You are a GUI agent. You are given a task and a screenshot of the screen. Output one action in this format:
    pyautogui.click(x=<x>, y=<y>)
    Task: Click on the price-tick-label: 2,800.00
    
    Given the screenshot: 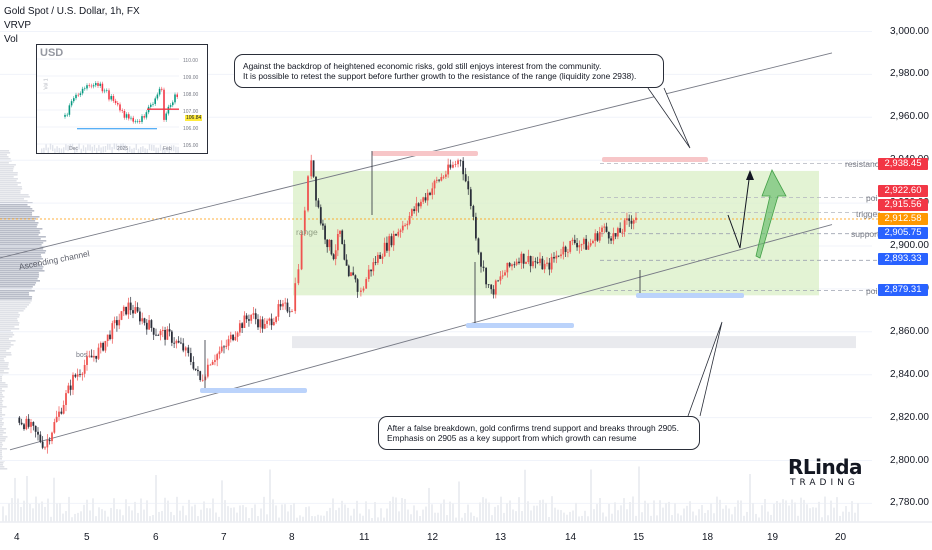 What is the action you would take?
    pyautogui.click(x=909, y=460)
    